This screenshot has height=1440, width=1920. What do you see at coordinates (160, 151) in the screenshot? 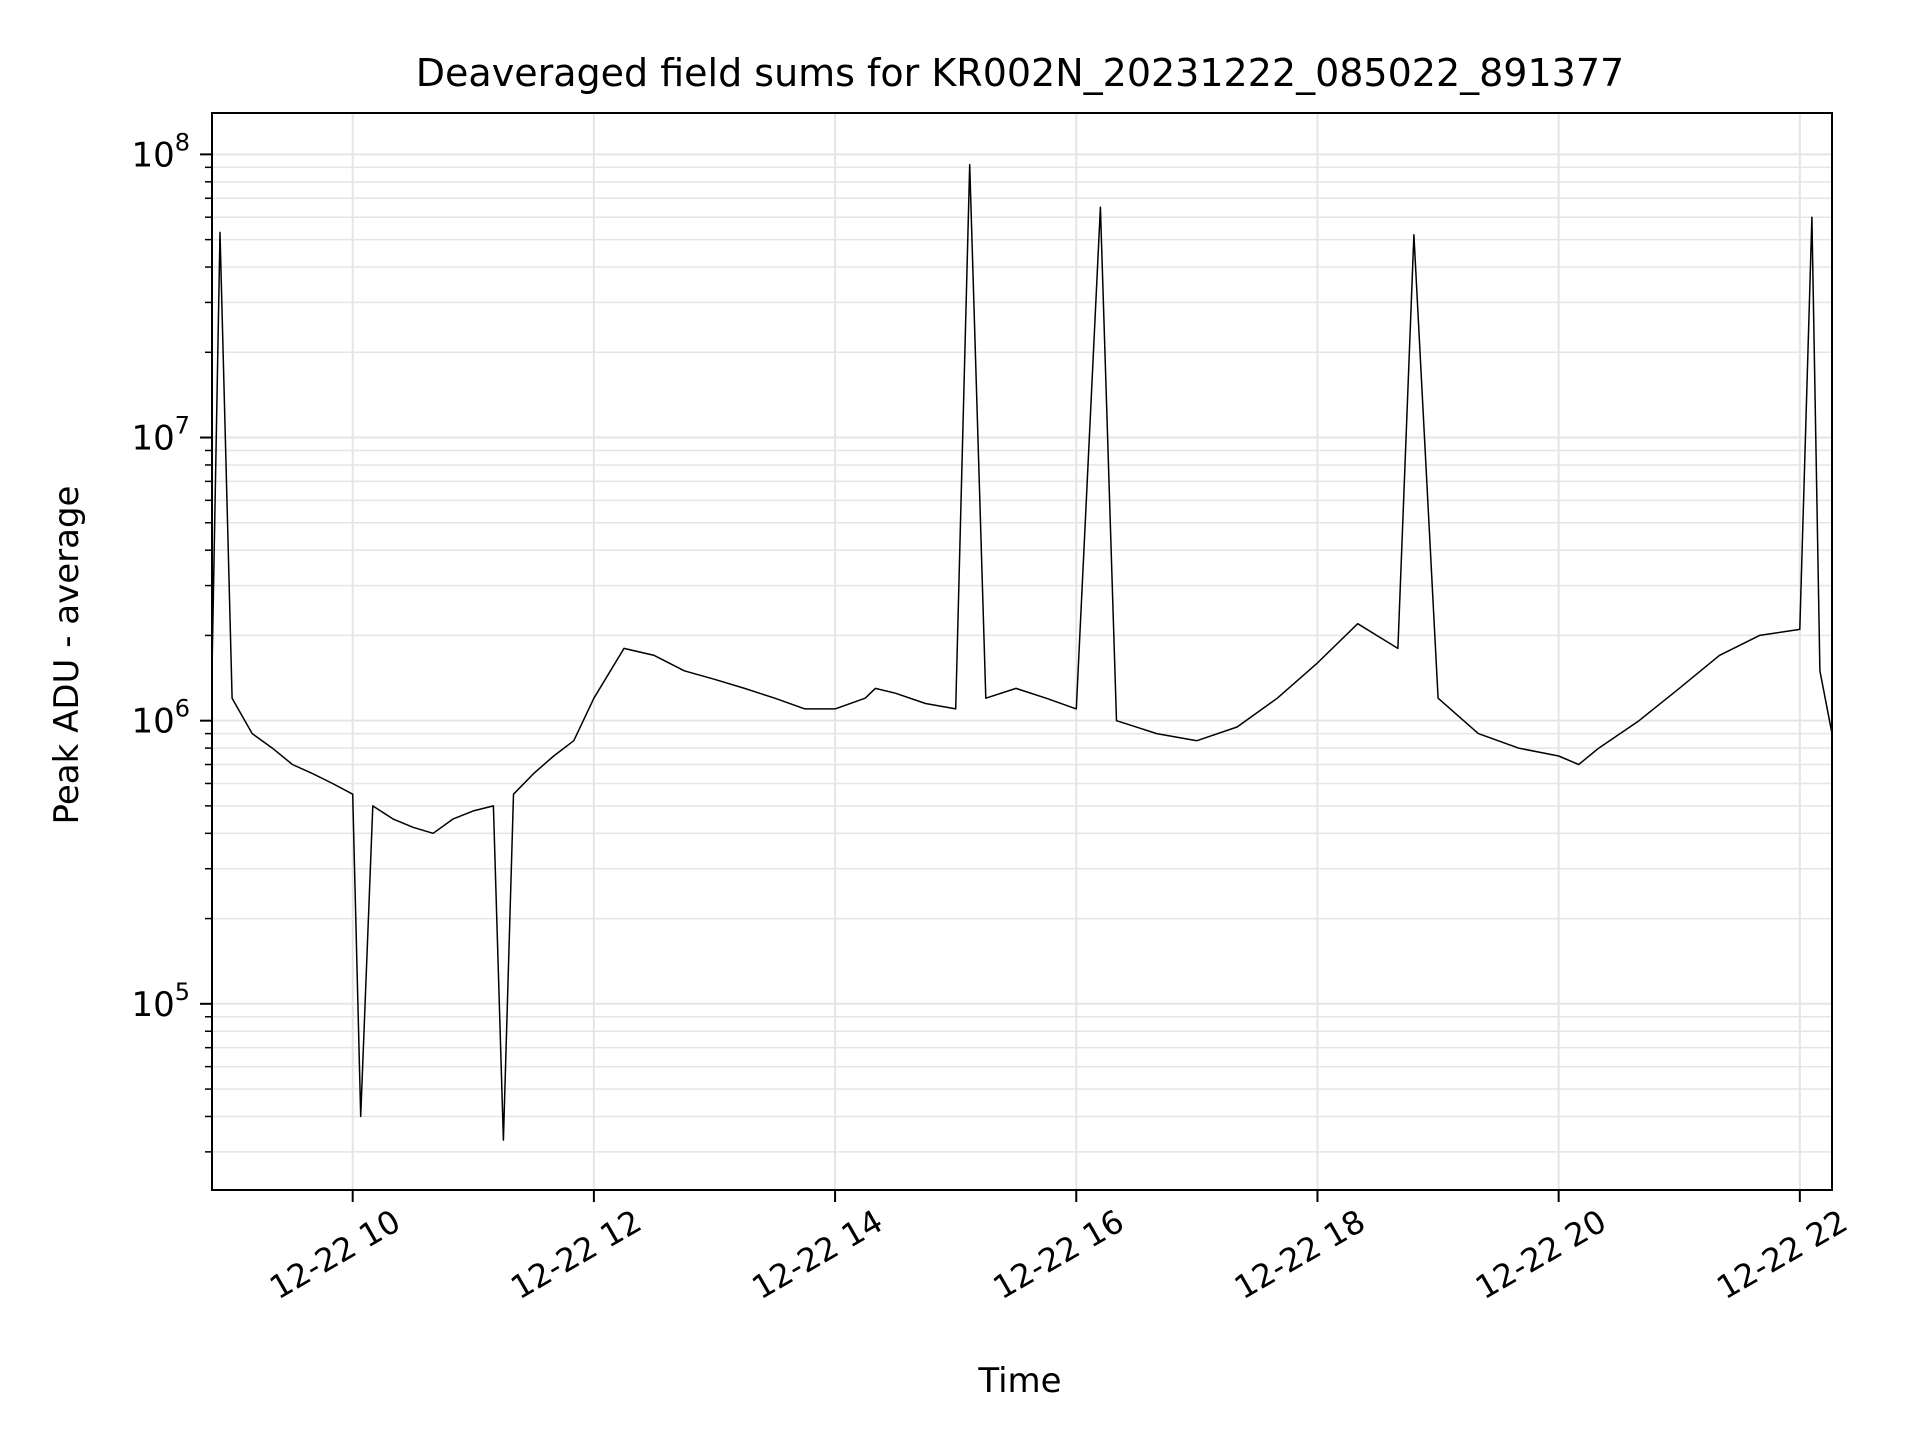
I see `y-tick-label: 10⁸` at bounding box center [160, 151].